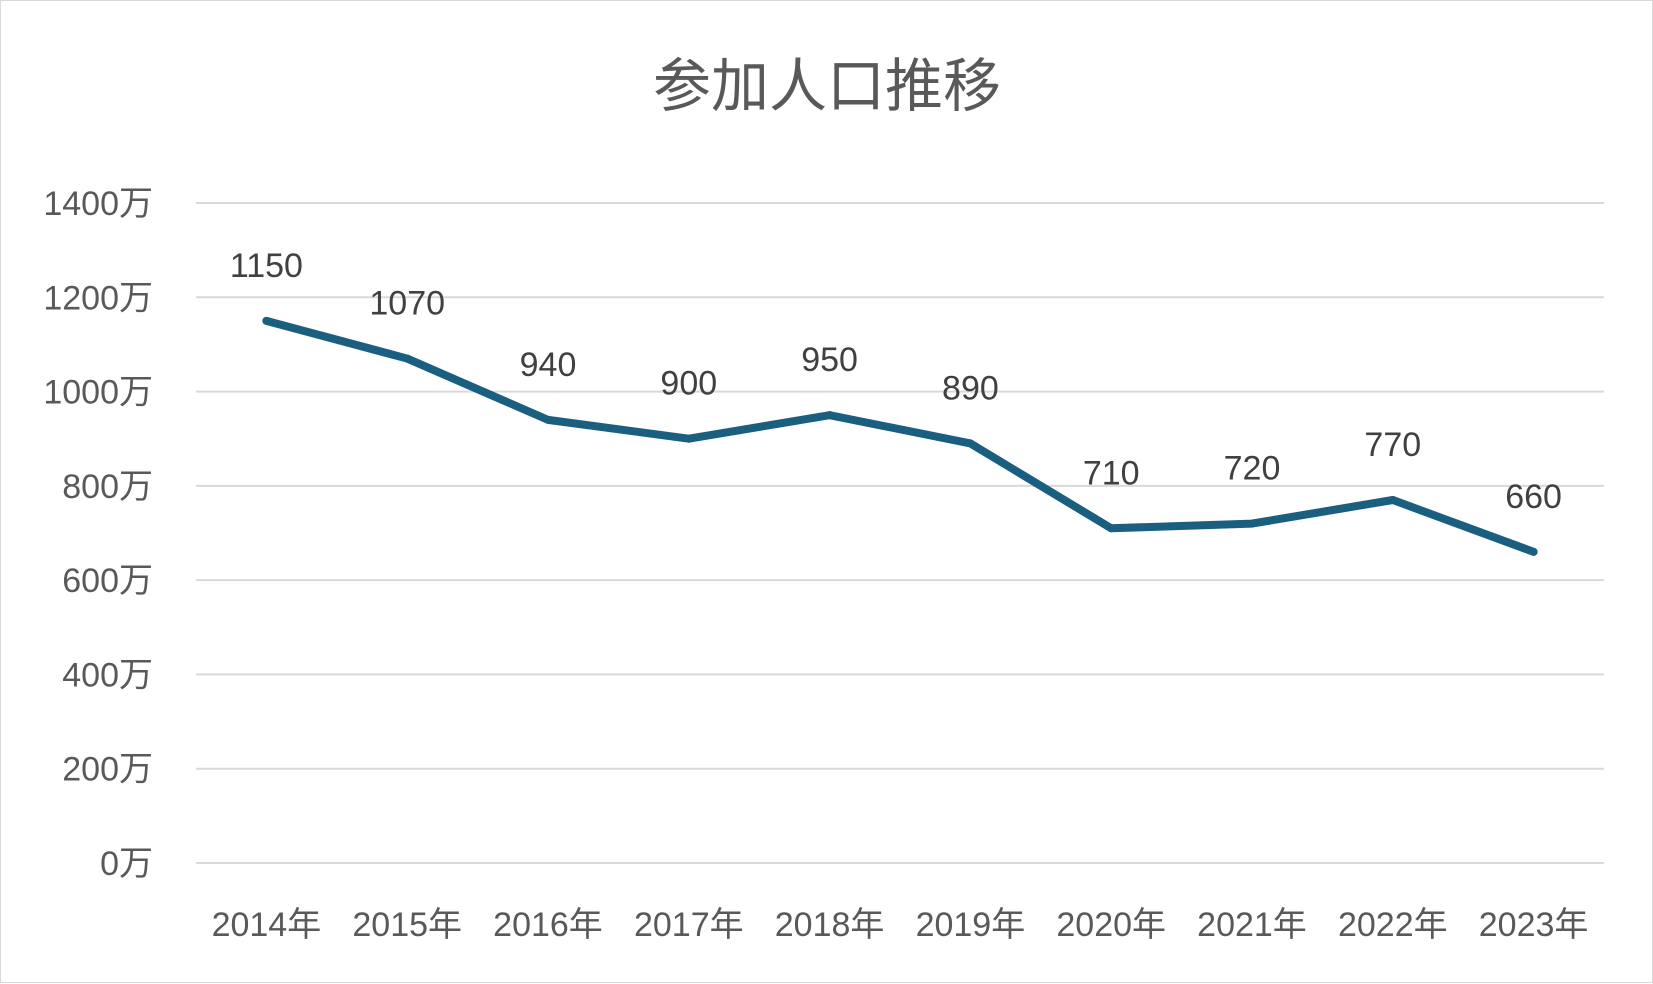 This screenshot has height=984, width=1653. I want to click on x-tick-label: 2017年, so click(689, 925).